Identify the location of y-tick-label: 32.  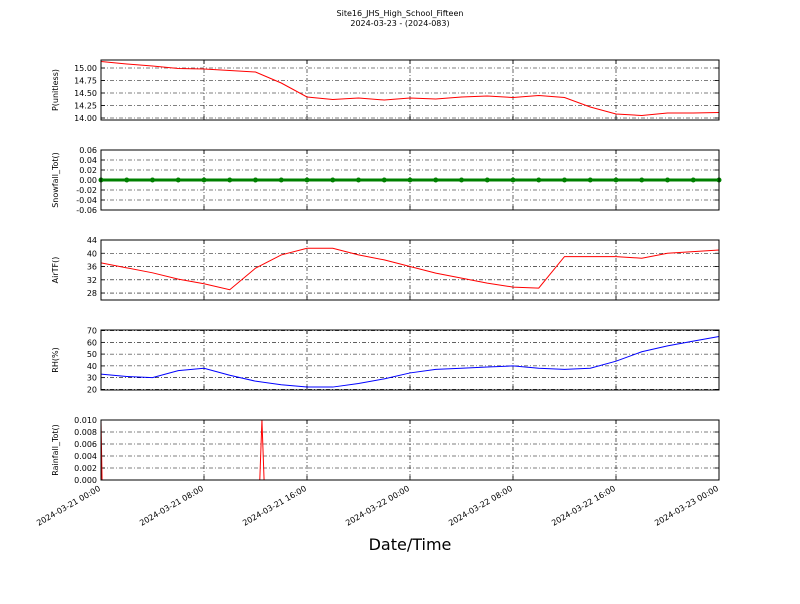
(92, 280).